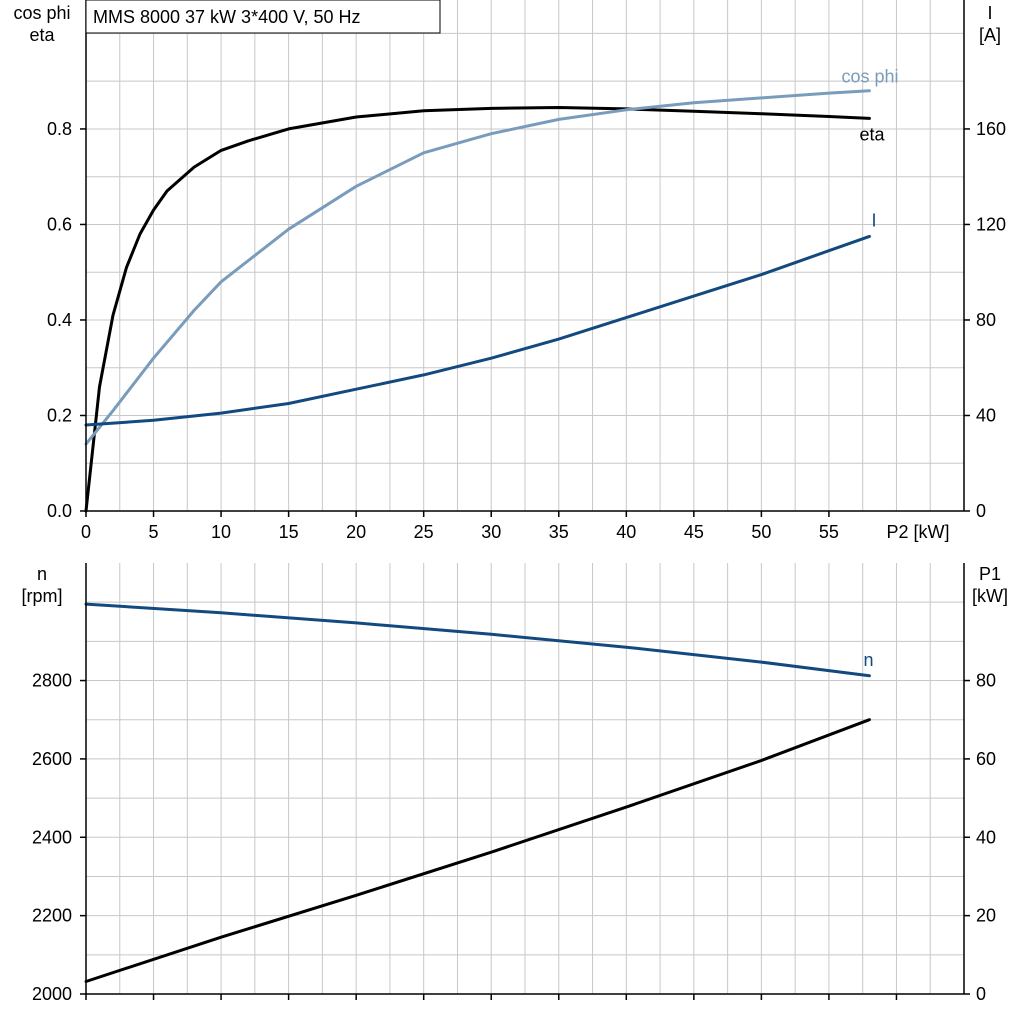 The width and height of the screenshot is (1024, 1024). What do you see at coordinates (761, 532) in the screenshot?
I see `x-tick-label: 50` at bounding box center [761, 532].